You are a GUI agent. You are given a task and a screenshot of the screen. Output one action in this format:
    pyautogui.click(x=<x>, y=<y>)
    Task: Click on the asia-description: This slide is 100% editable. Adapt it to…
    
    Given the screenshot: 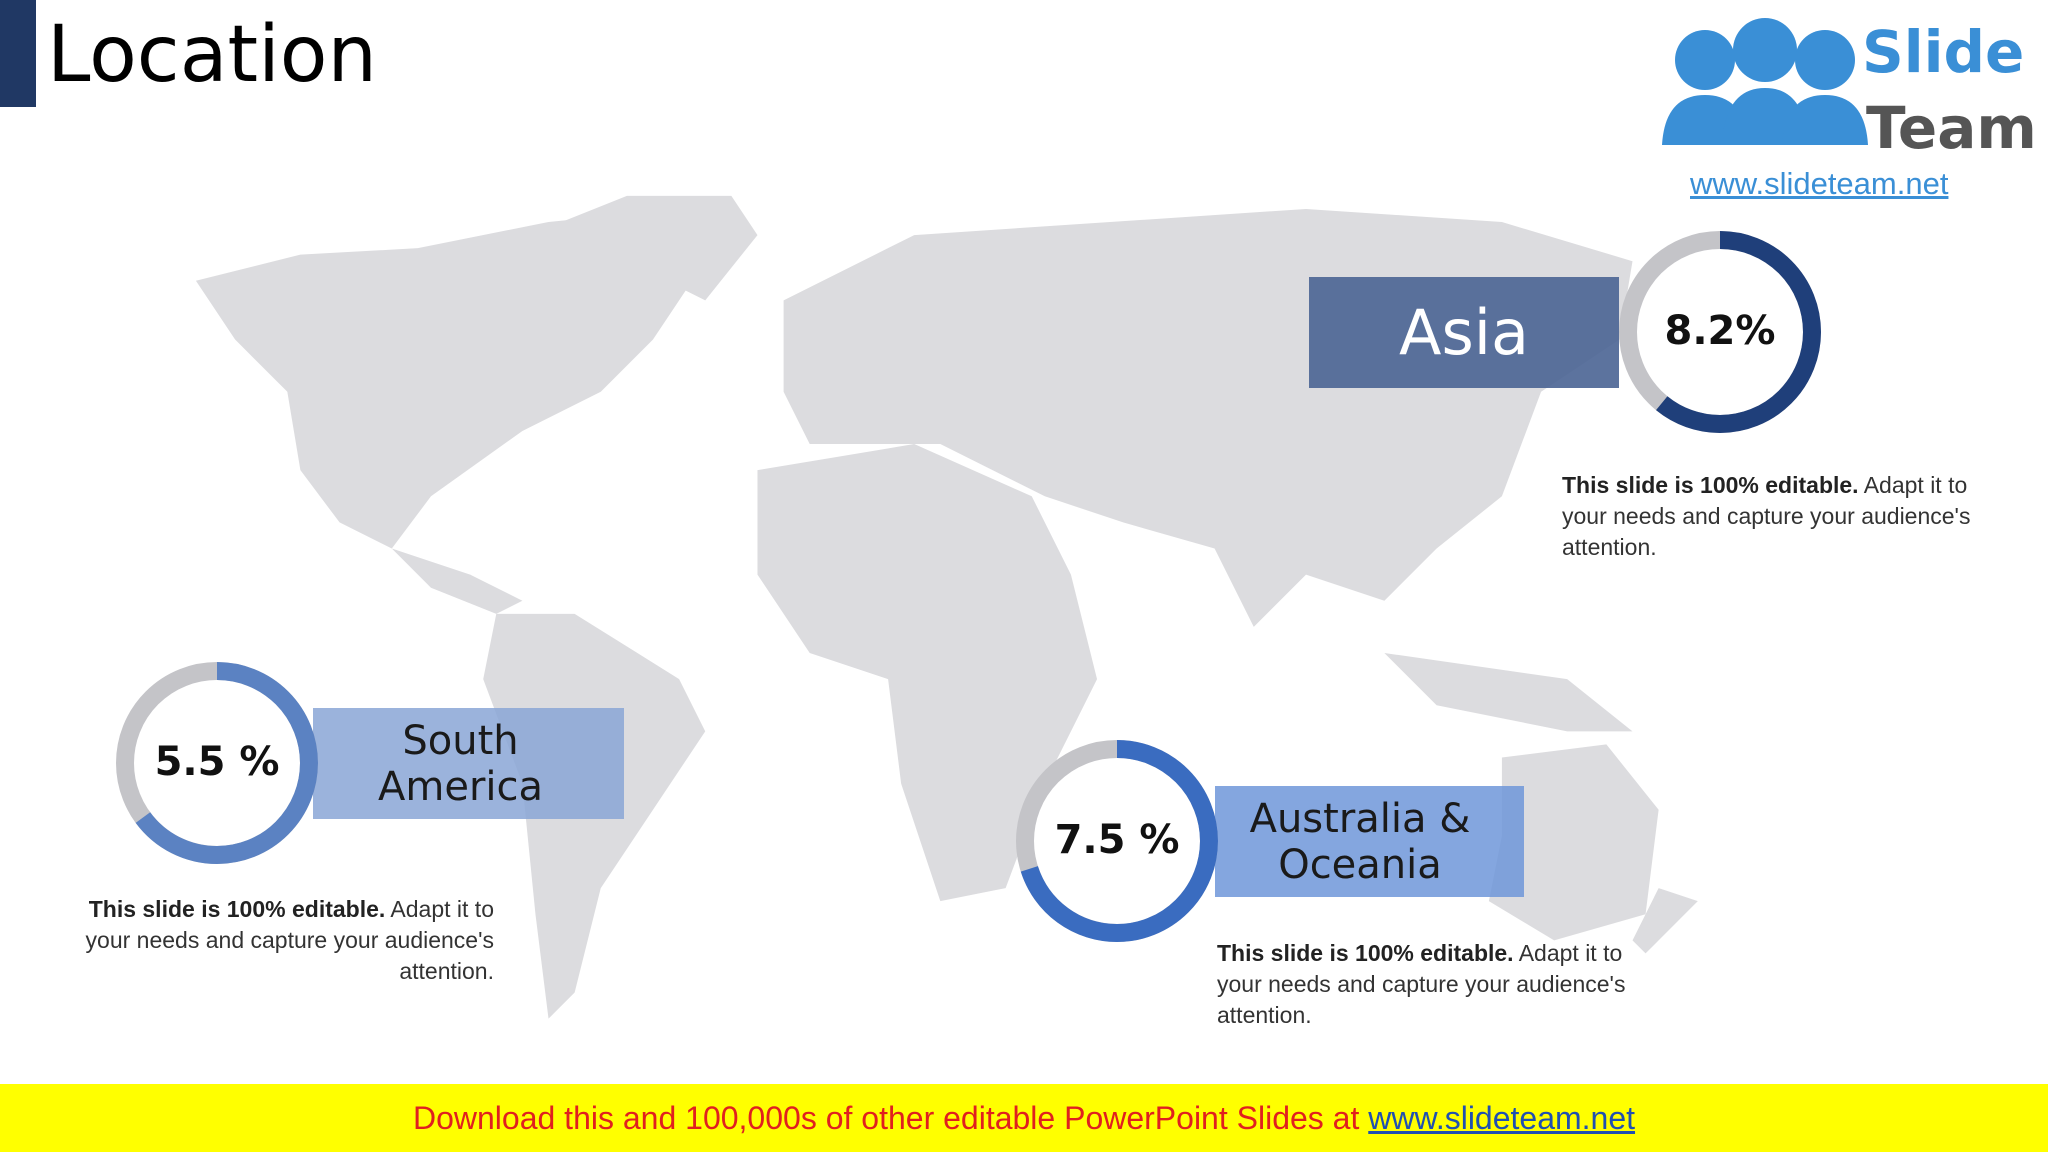 What is the action you would take?
    pyautogui.click(x=1772, y=516)
    